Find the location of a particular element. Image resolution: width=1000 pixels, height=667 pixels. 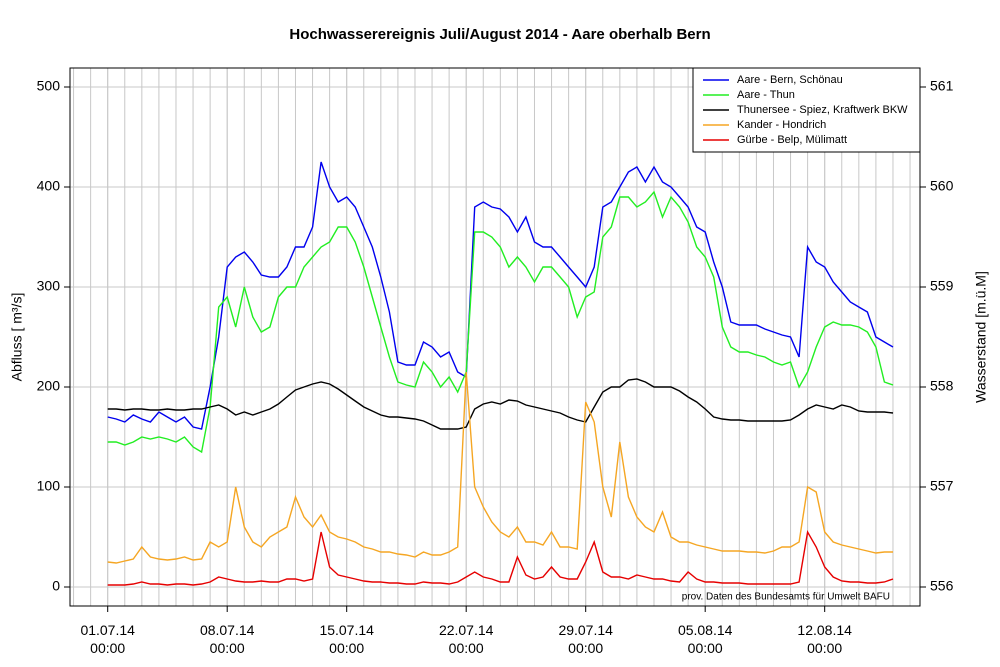

x-tick-label: 08.07.14 00:00 is located at coordinates (227, 639).